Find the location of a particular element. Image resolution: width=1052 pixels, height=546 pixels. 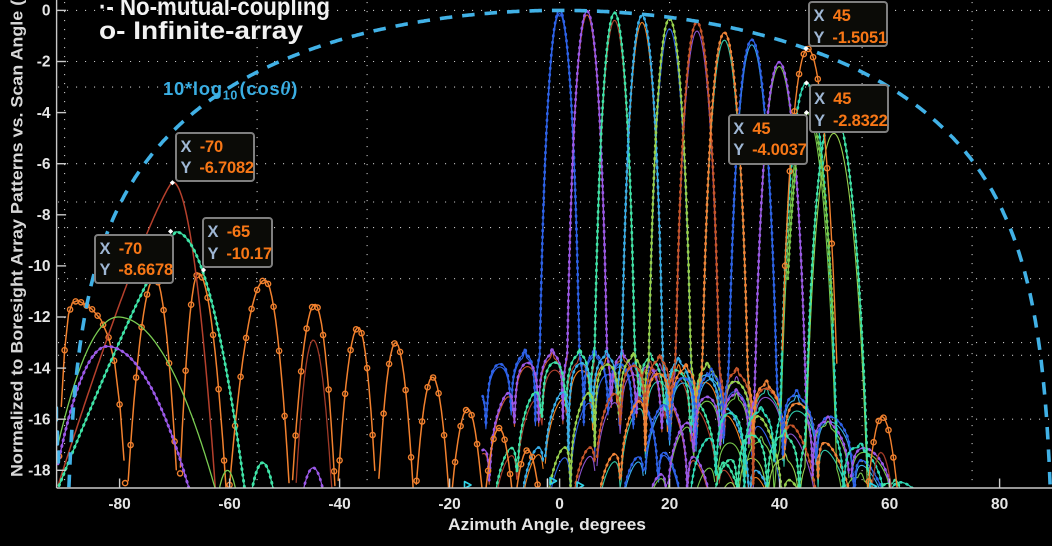

svg-text: -8 is located at coordinates (44, 215).